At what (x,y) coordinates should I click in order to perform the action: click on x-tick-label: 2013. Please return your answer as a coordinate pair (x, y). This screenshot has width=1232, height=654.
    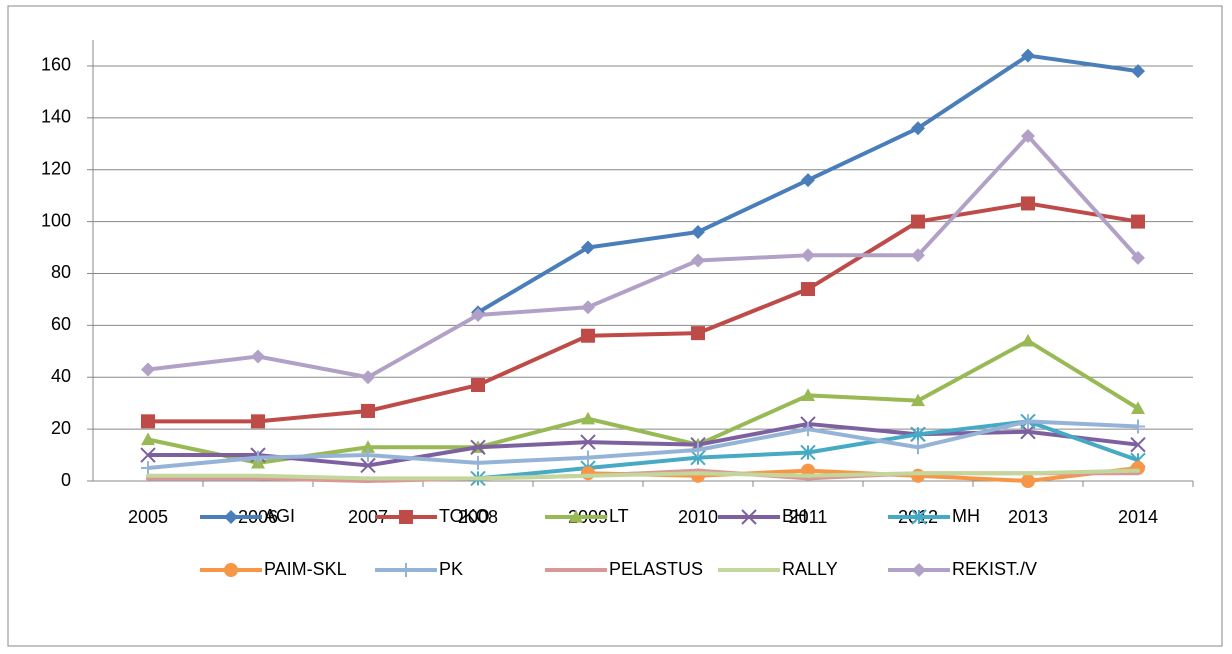
    Looking at the image, I should click on (1028, 517).